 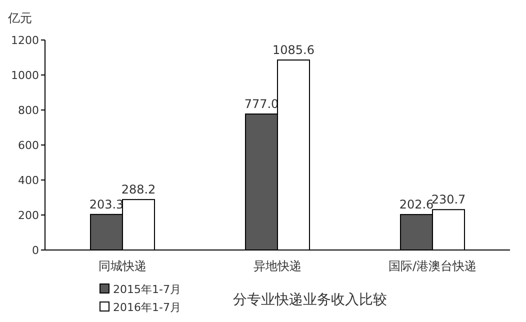 What do you see at coordinates (416, 205) in the screenshot?
I see `data-label: 202.6` at bounding box center [416, 205].